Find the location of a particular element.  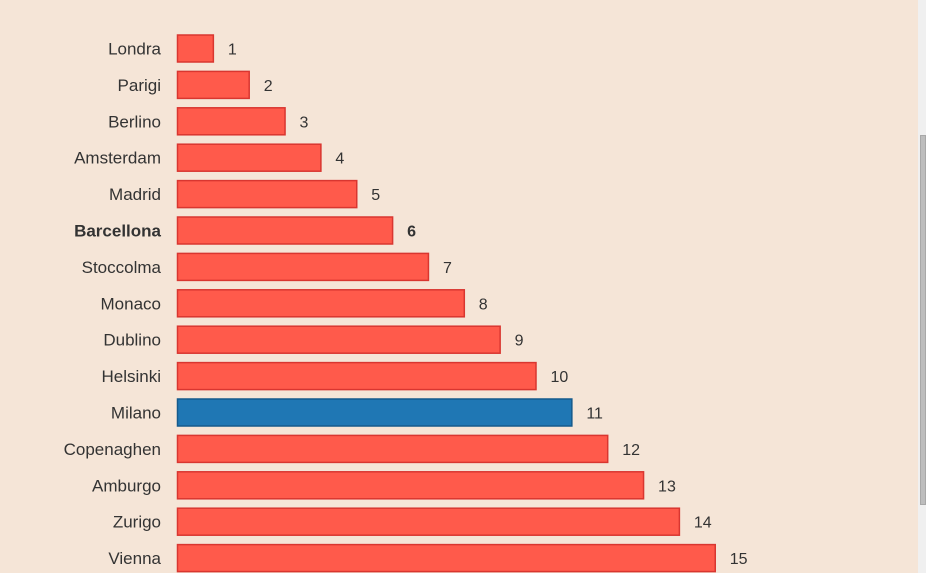

category-label: Copenaghen is located at coordinates (112, 449).